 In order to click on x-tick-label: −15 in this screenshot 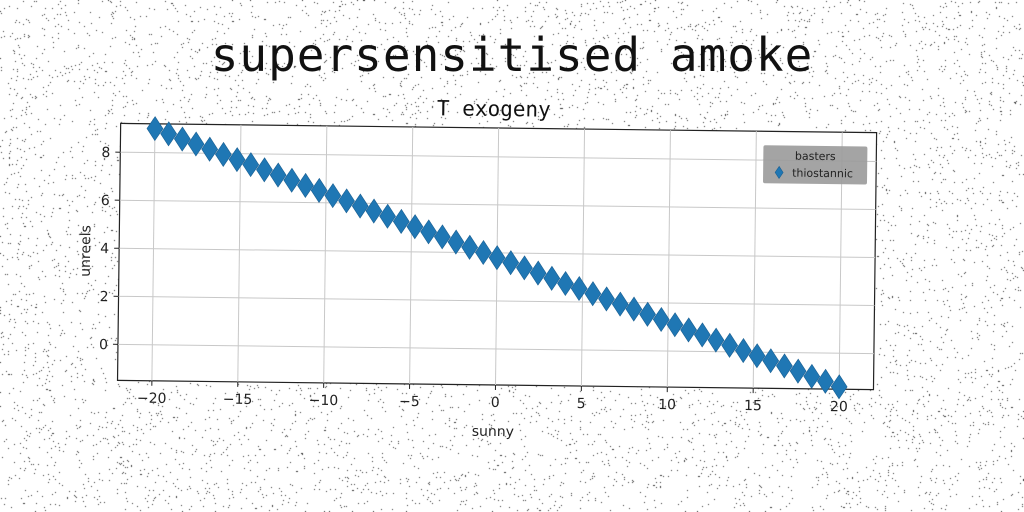, I will do `click(238, 400)`.